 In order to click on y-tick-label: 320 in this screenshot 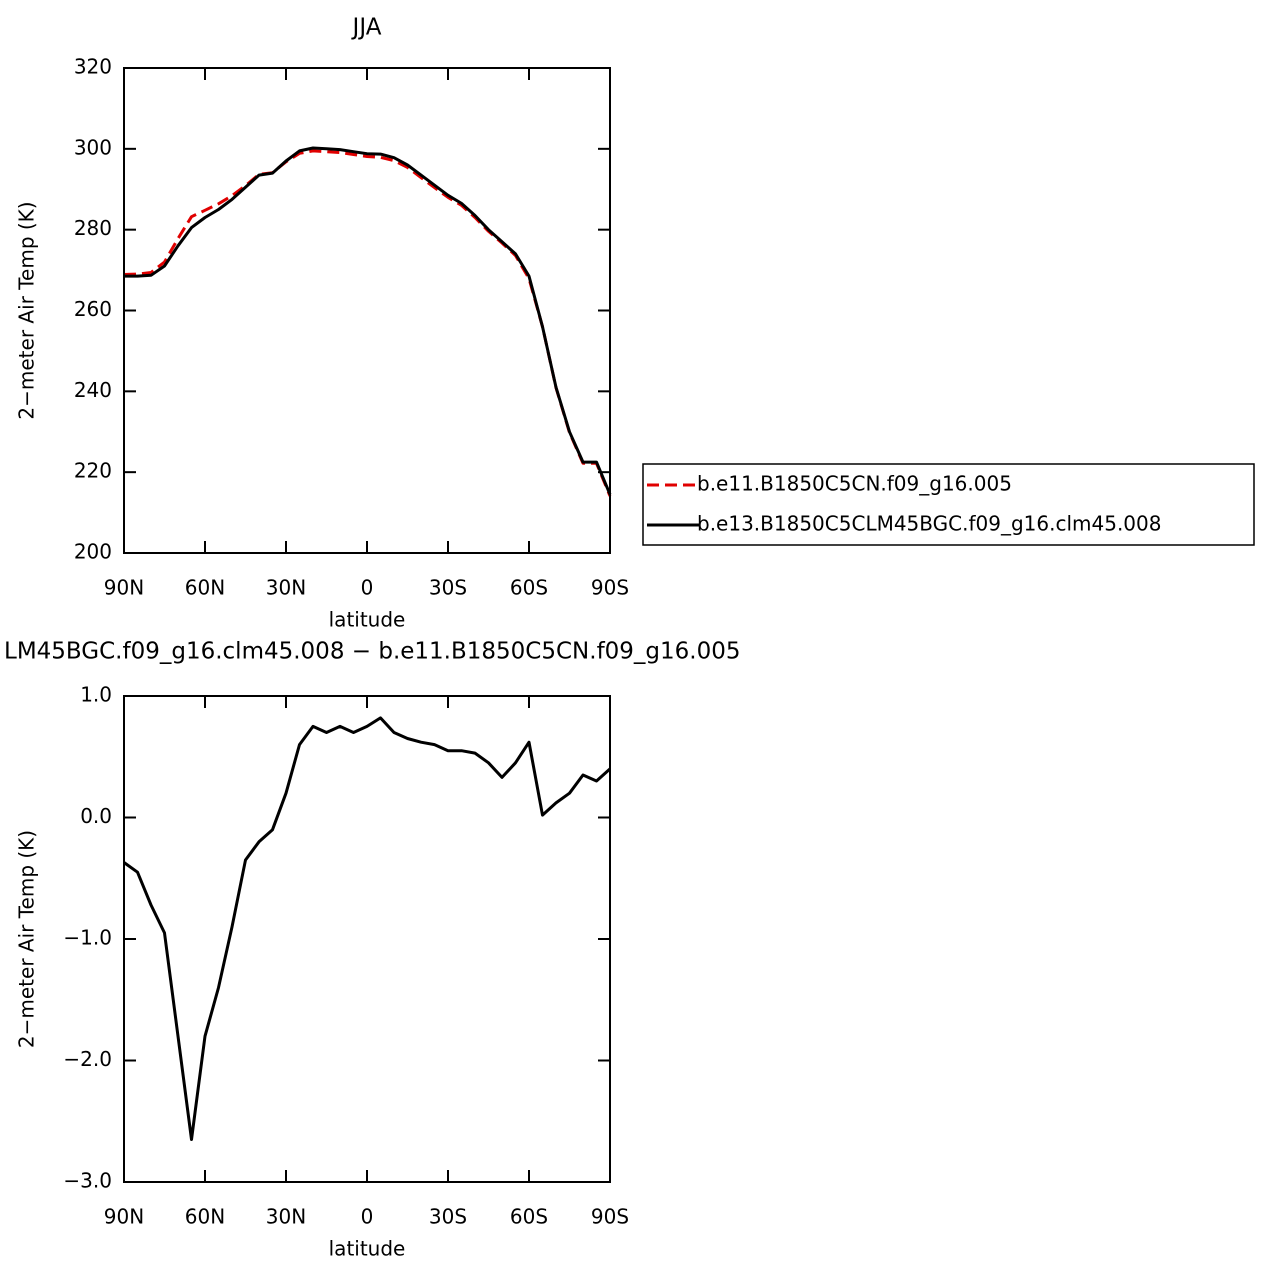, I will do `click(93, 67)`.